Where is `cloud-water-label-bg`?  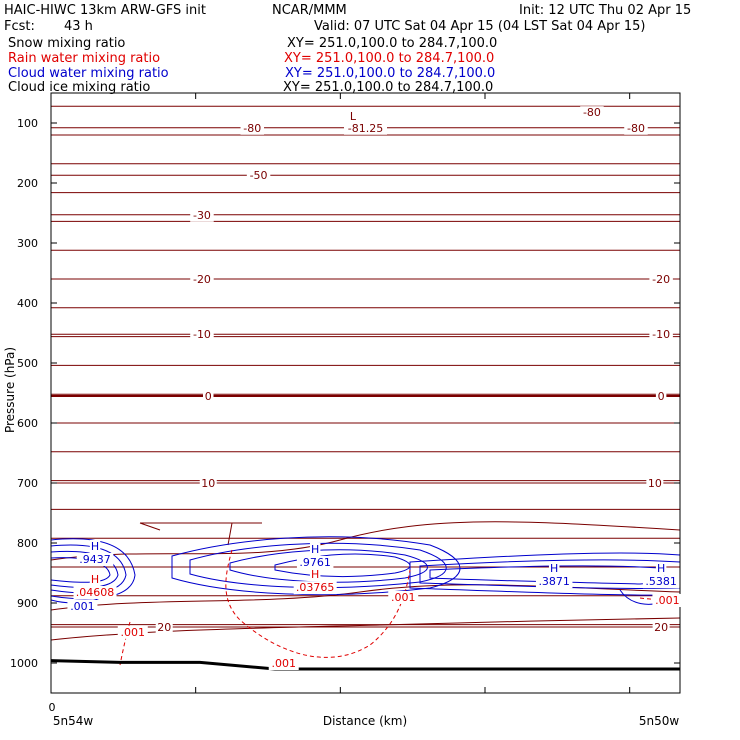 cloud-water-label-bg is located at coordinates (82, 606).